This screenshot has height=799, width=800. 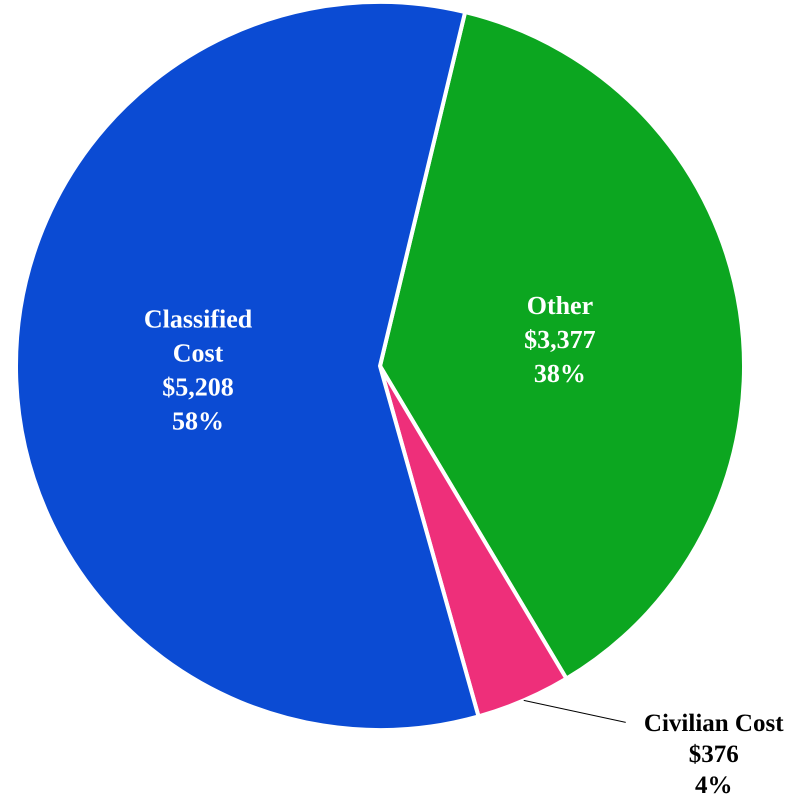 What do you see at coordinates (714, 724) in the screenshot?
I see `slice-label: Civilian Cost` at bounding box center [714, 724].